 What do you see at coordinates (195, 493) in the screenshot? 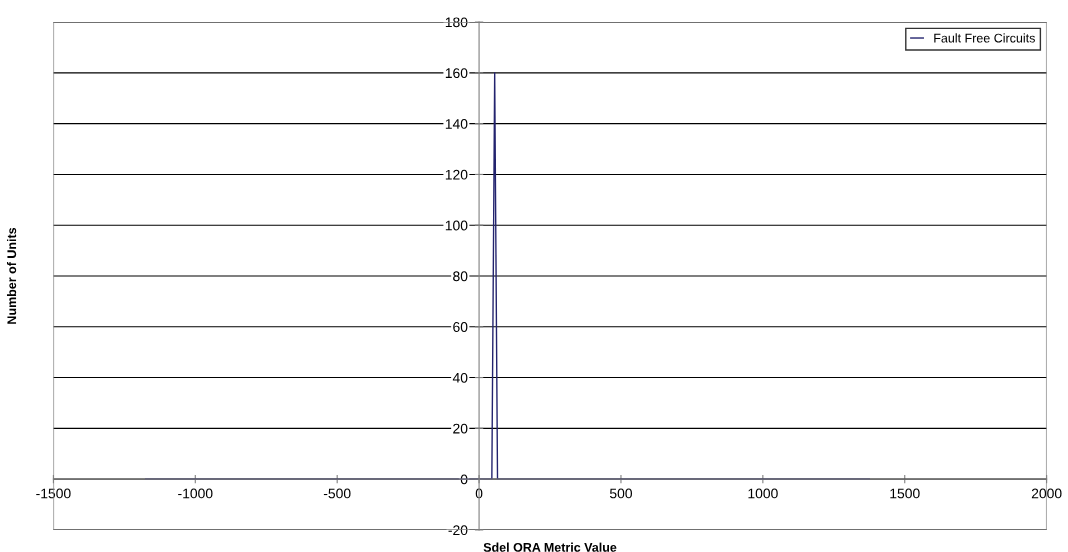
I see `x-tick-label: -1000` at bounding box center [195, 493].